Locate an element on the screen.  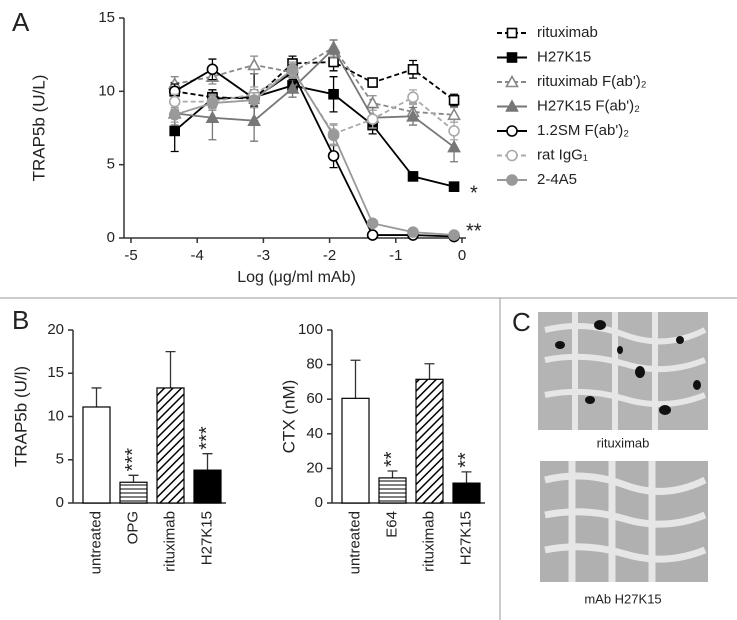
y-tick-label: 80 is located at coordinates (314, 364).